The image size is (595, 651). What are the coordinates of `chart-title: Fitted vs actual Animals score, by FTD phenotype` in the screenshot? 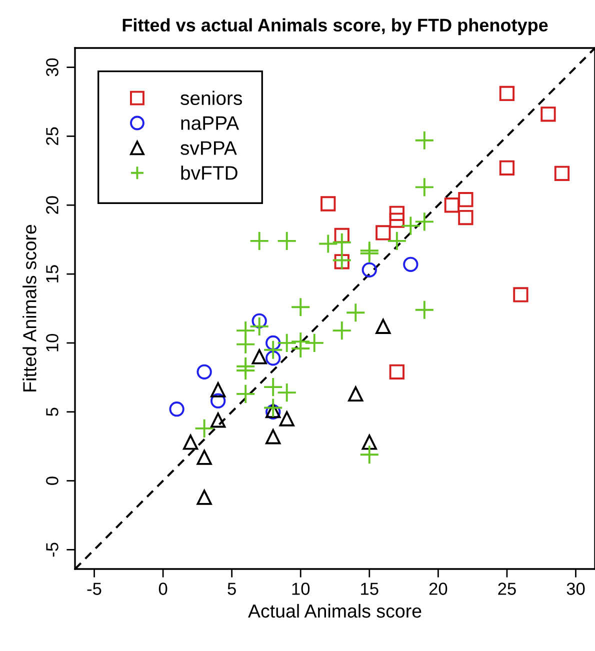 It's located at (335, 27).